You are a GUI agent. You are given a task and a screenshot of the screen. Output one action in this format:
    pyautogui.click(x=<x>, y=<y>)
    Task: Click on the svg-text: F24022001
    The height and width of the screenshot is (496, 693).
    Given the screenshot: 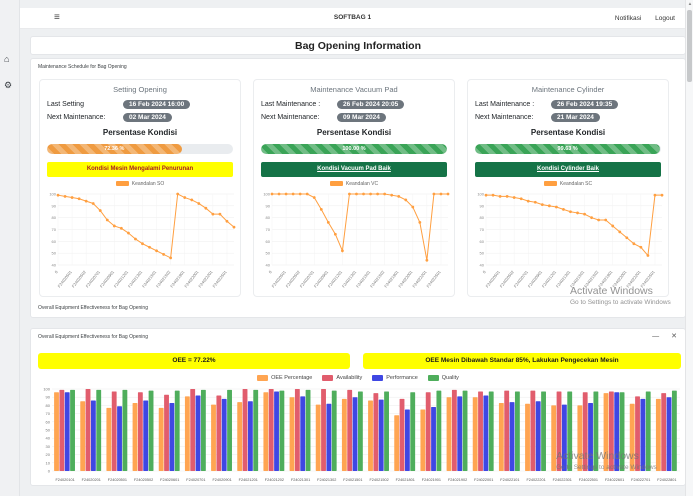 What is the action you would take?
    pyautogui.click(x=483, y=480)
    